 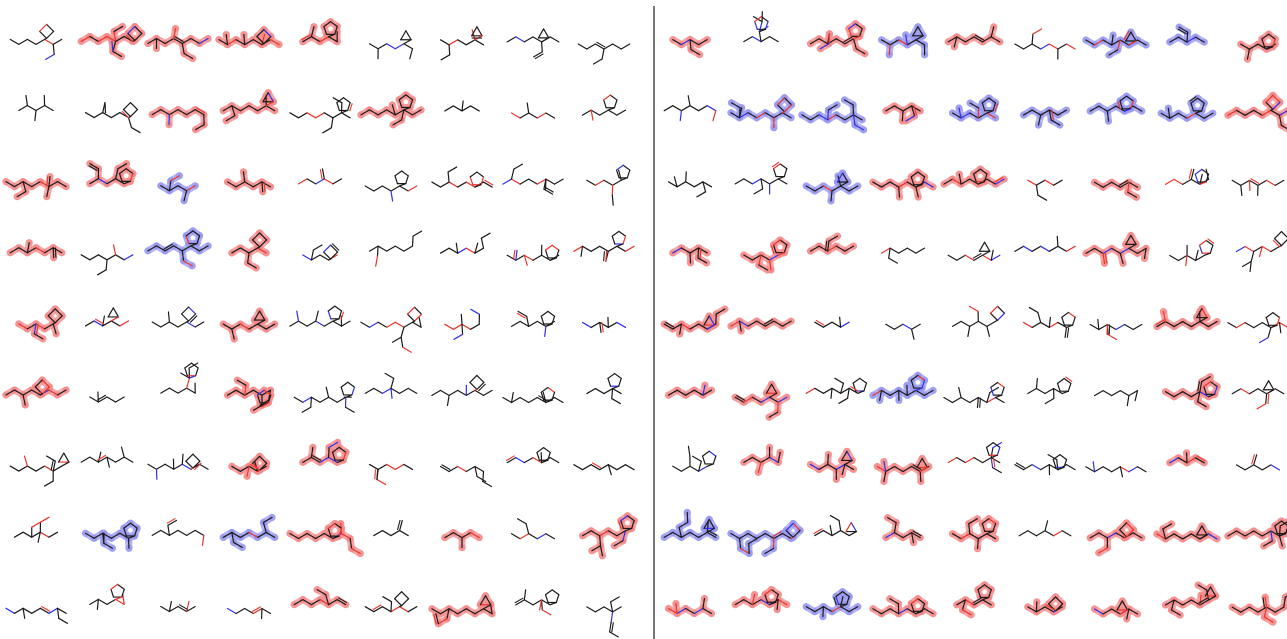 What do you see at coordinates (604, 246) in the screenshot?
I see `left-molecule-r4-c9` at bounding box center [604, 246].